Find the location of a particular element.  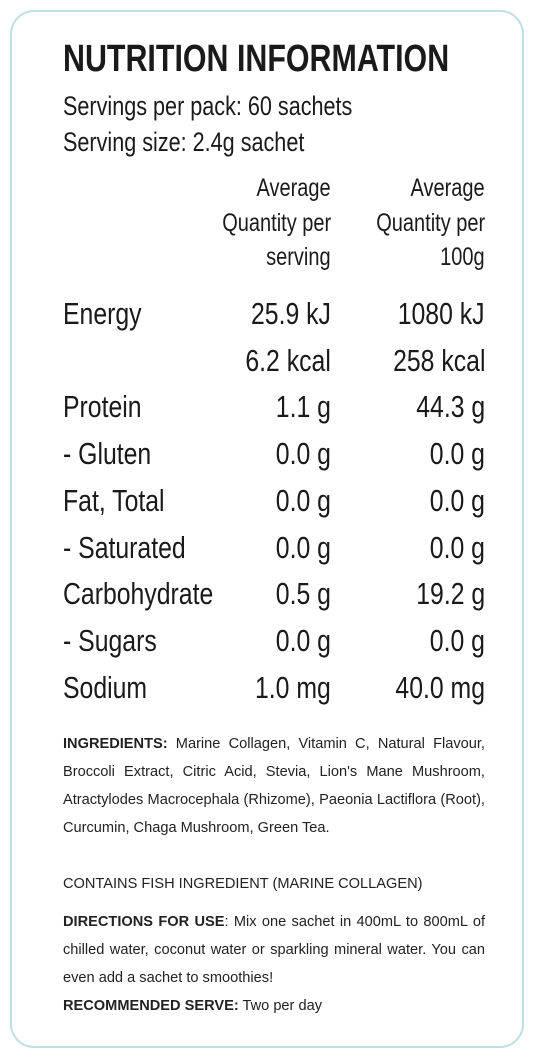

row-label: Carbohydrate is located at coordinates (138, 594).